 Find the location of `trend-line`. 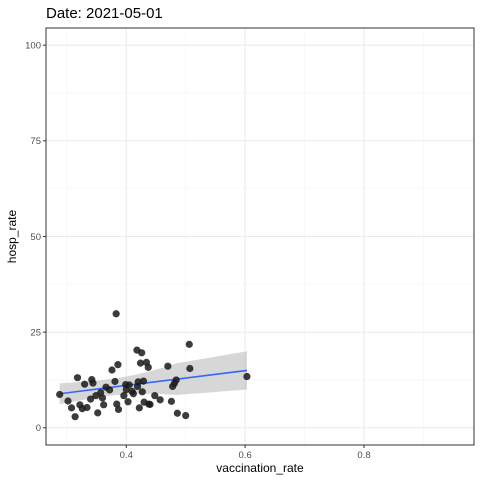

trend-line is located at coordinates (153, 382).